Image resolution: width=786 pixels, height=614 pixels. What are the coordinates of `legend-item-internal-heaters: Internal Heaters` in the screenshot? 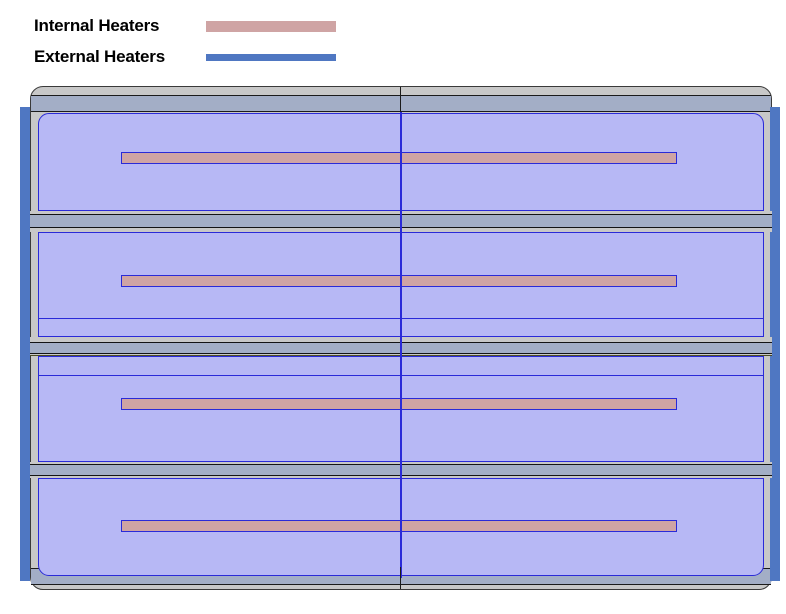 It's located at (185, 26).